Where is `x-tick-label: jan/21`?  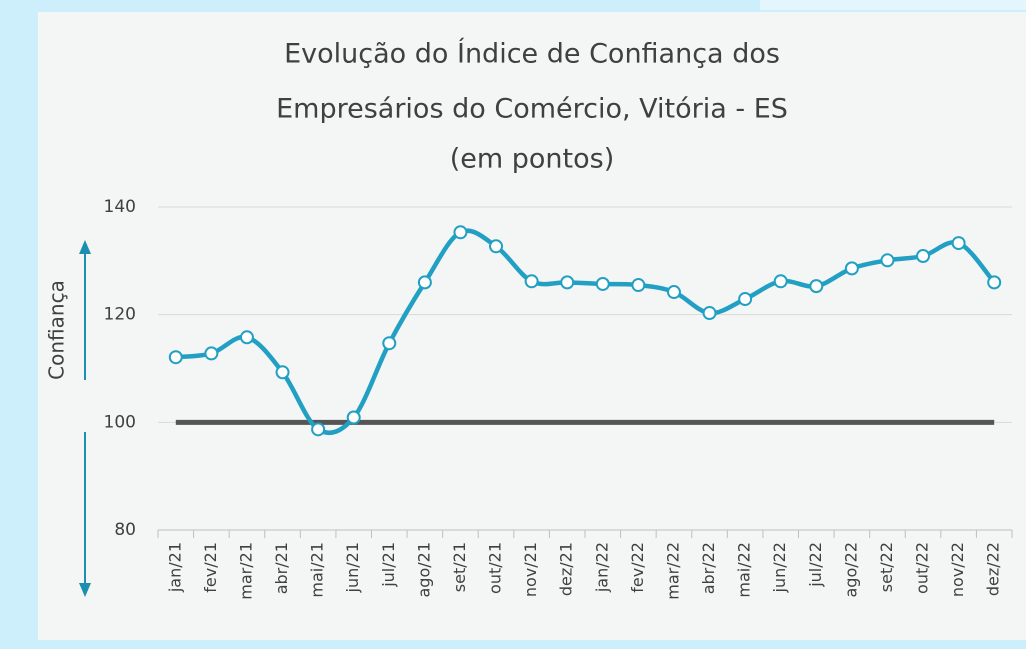 x-tick-label: jan/21 is located at coordinates (174, 567).